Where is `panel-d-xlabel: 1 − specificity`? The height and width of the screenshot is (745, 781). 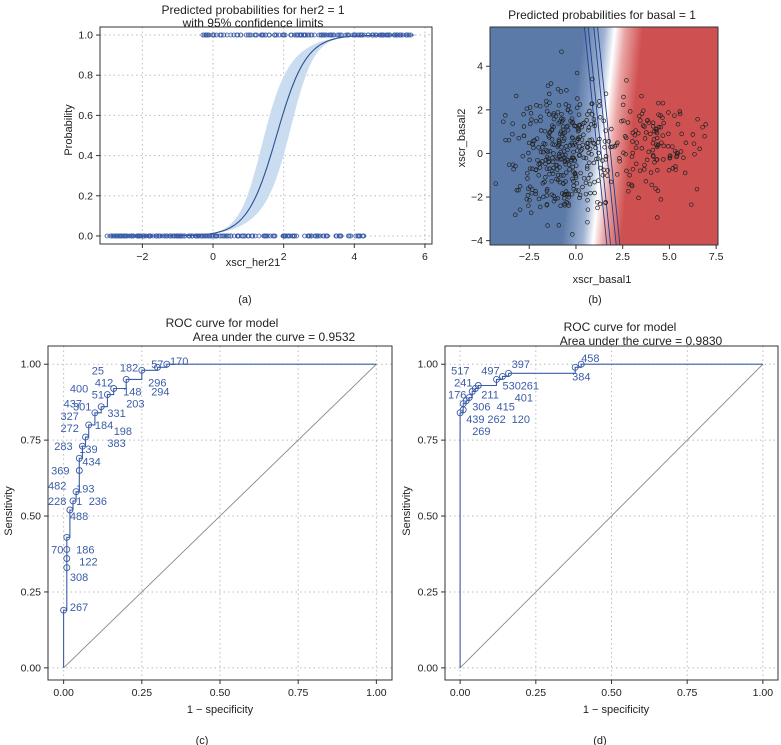 panel-d-xlabel: 1 − specificity is located at coordinates (616, 710).